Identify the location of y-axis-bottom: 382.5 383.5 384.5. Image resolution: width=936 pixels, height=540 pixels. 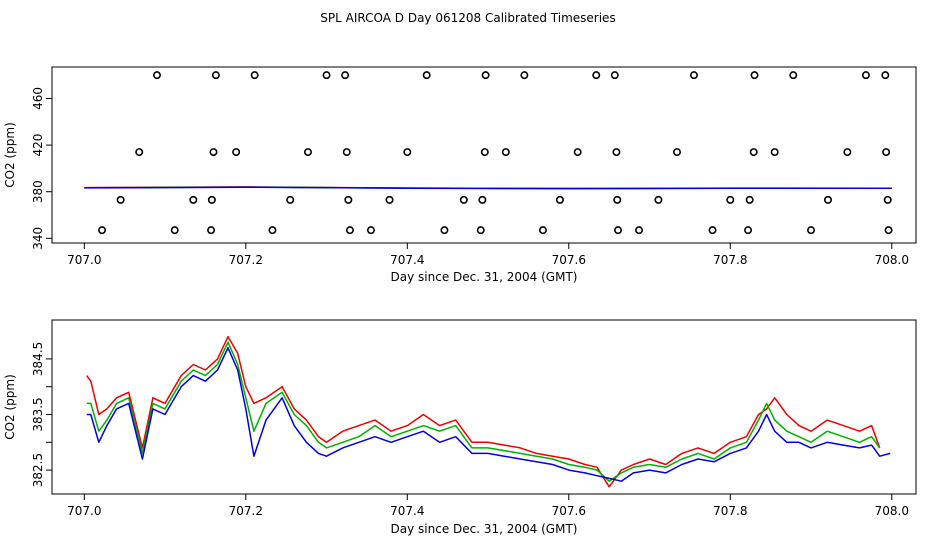
(41, 414).